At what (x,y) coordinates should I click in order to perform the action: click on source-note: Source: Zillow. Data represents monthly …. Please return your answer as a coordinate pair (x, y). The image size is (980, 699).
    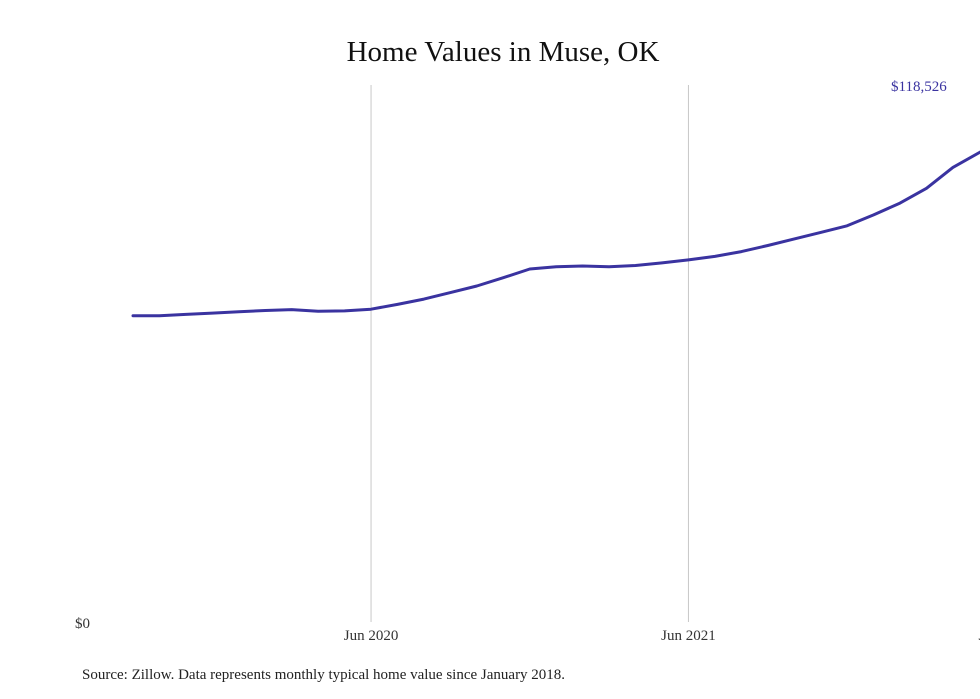
    Looking at the image, I should click on (324, 675).